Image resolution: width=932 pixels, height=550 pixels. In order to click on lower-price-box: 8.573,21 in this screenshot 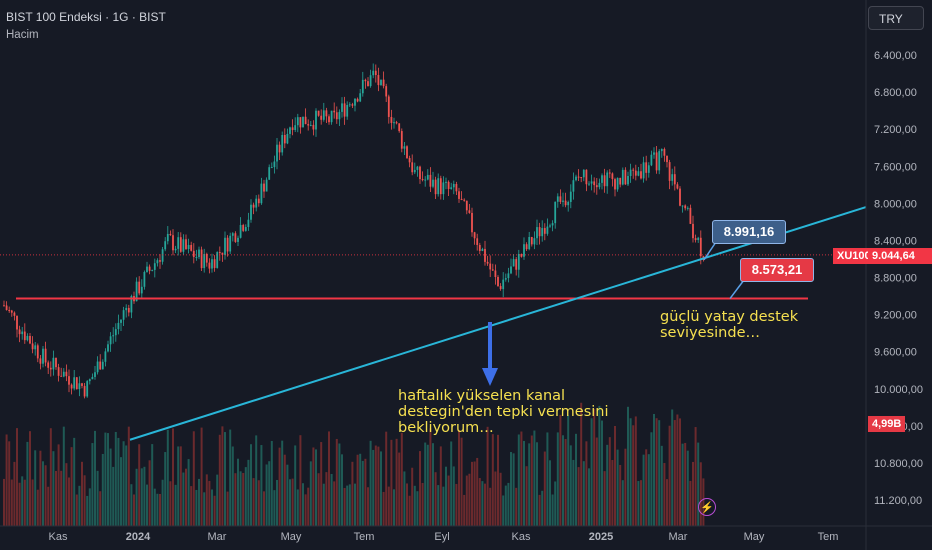, I will do `click(777, 270)`.